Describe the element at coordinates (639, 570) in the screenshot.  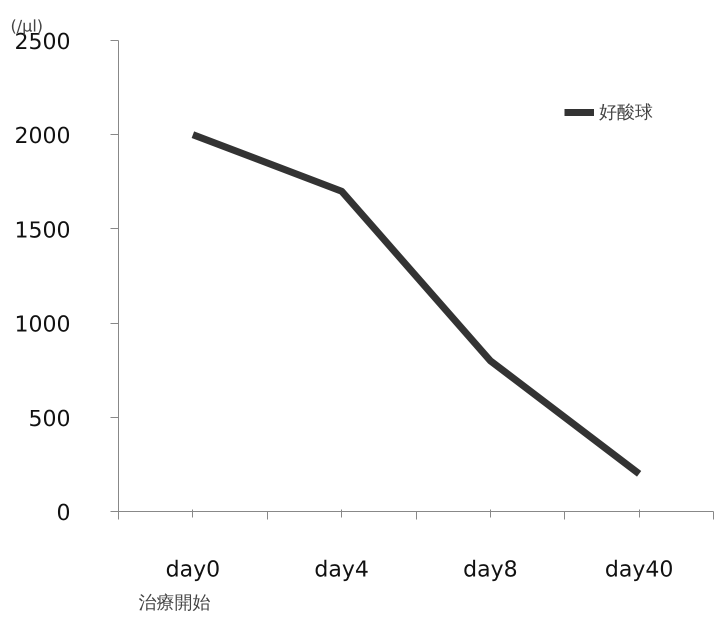
I see `x-tick-label: day40` at that location.